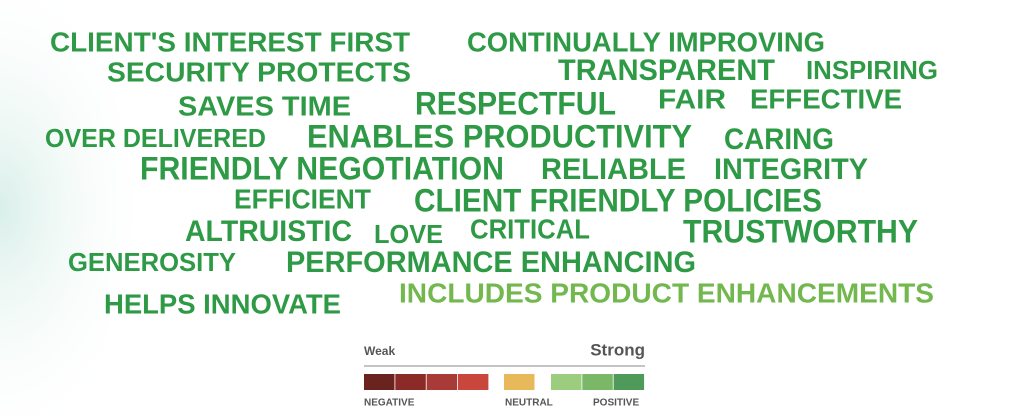 Image resolution: width=1024 pixels, height=417 pixels. Describe the element at coordinates (222, 303) in the screenshot. I see `word: HELPS INNOVATE` at that location.